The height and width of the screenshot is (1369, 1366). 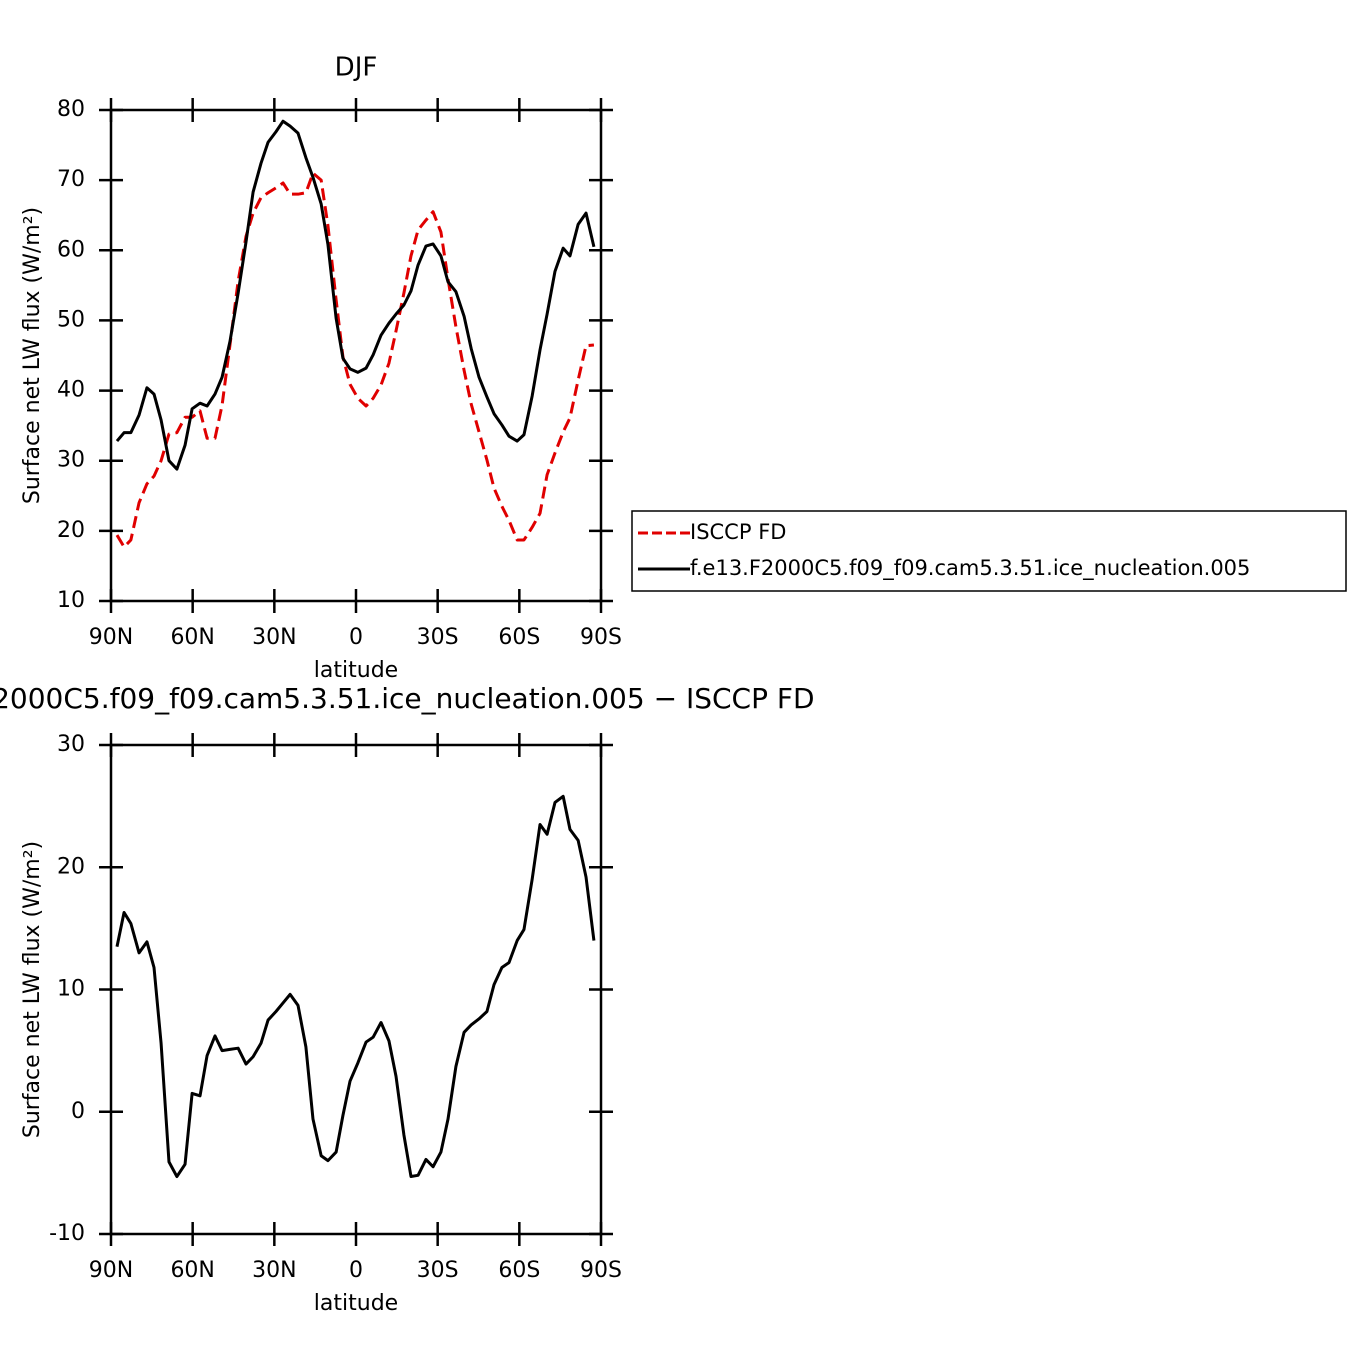 I want to click on legend-box, so click(x=989, y=551).